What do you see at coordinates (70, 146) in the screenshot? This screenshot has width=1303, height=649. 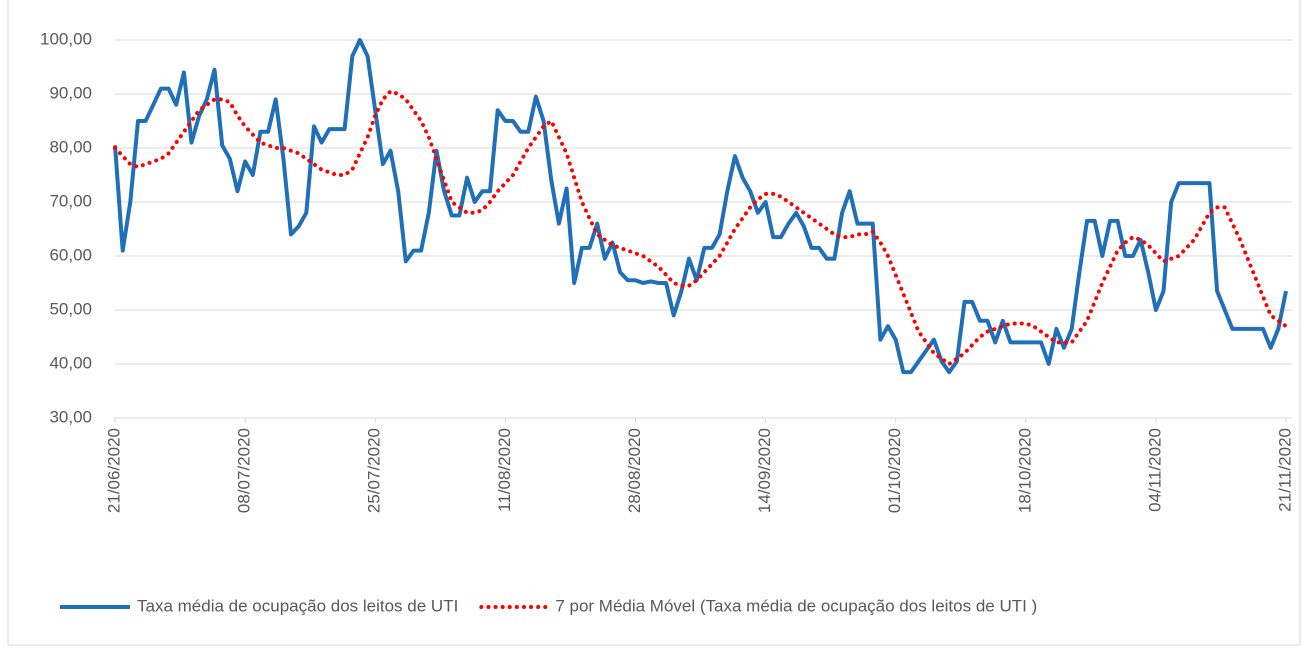 I see `y-tick-label: 80,00` at bounding box center [70, 146].